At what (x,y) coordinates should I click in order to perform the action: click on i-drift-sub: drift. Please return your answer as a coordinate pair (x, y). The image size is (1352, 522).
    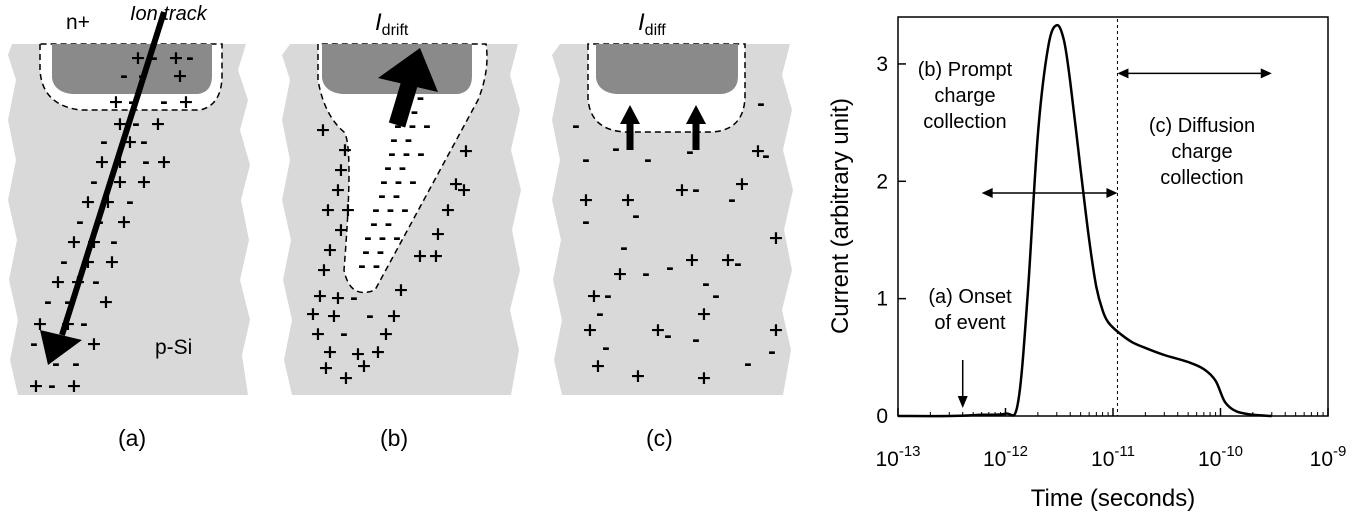
    Looking at the image, I should click on (395, 30).